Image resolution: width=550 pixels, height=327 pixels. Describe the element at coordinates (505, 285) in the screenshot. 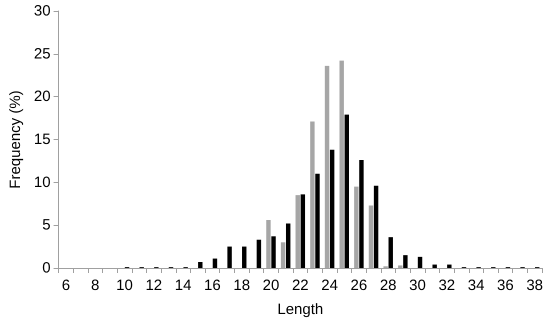

I see `x-tick-label: 36` at that location.